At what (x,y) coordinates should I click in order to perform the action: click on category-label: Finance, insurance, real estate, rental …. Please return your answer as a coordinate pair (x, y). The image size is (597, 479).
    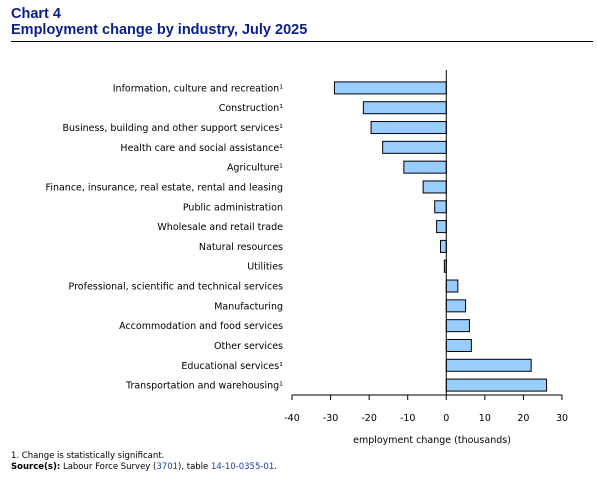
    Looking at the image, I should click on (164, 187).